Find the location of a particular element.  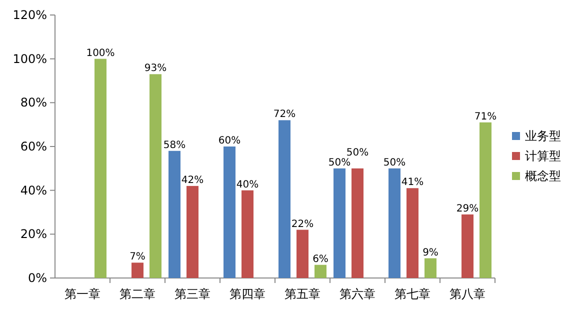

y-tick-label: 40% is located at coordinates (33, 190).